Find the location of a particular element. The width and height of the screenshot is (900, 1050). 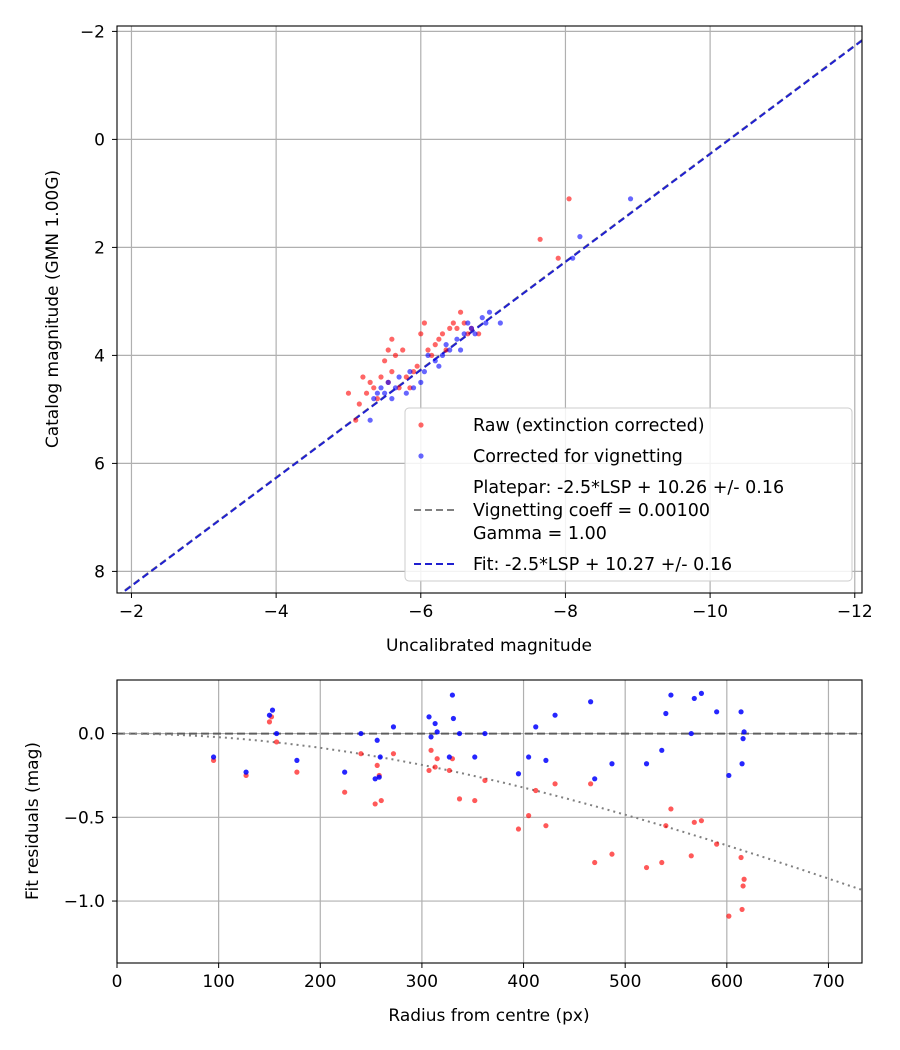

bottom-x-axis-label: Radius from centre (px) is located at coordinates (488, 1016).